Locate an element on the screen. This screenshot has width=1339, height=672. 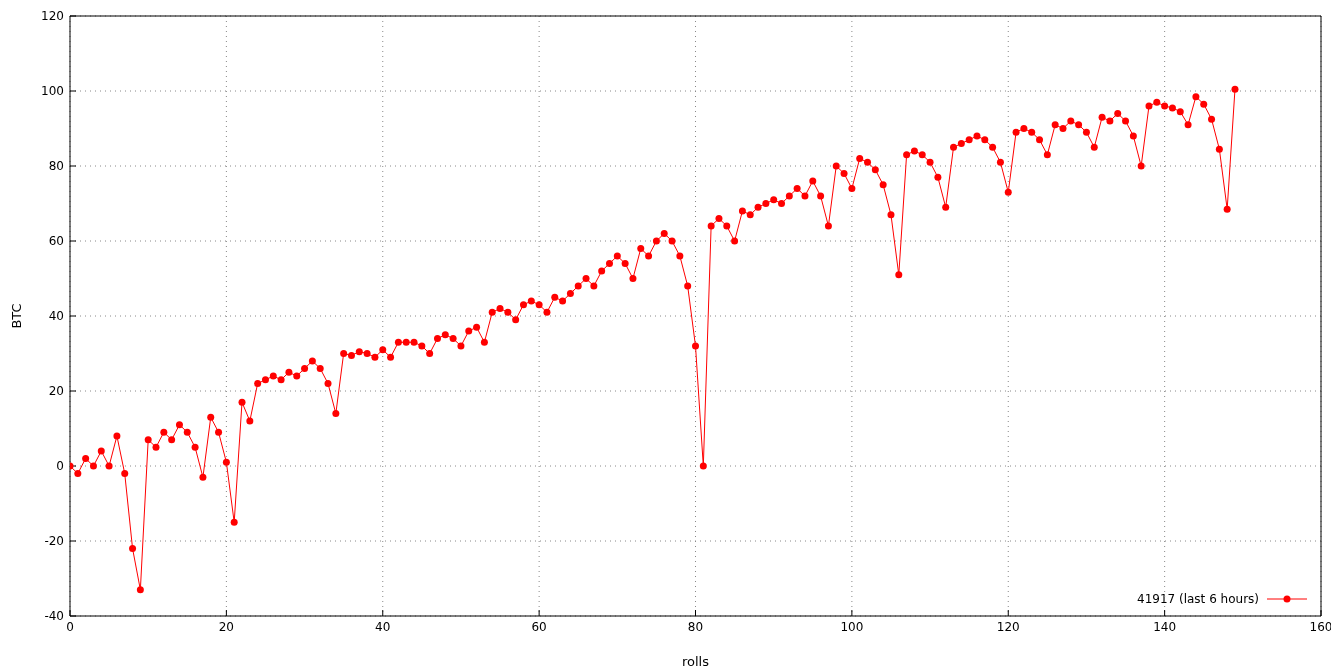
y-tick-label: 60 is located at coordinates (56, 241).